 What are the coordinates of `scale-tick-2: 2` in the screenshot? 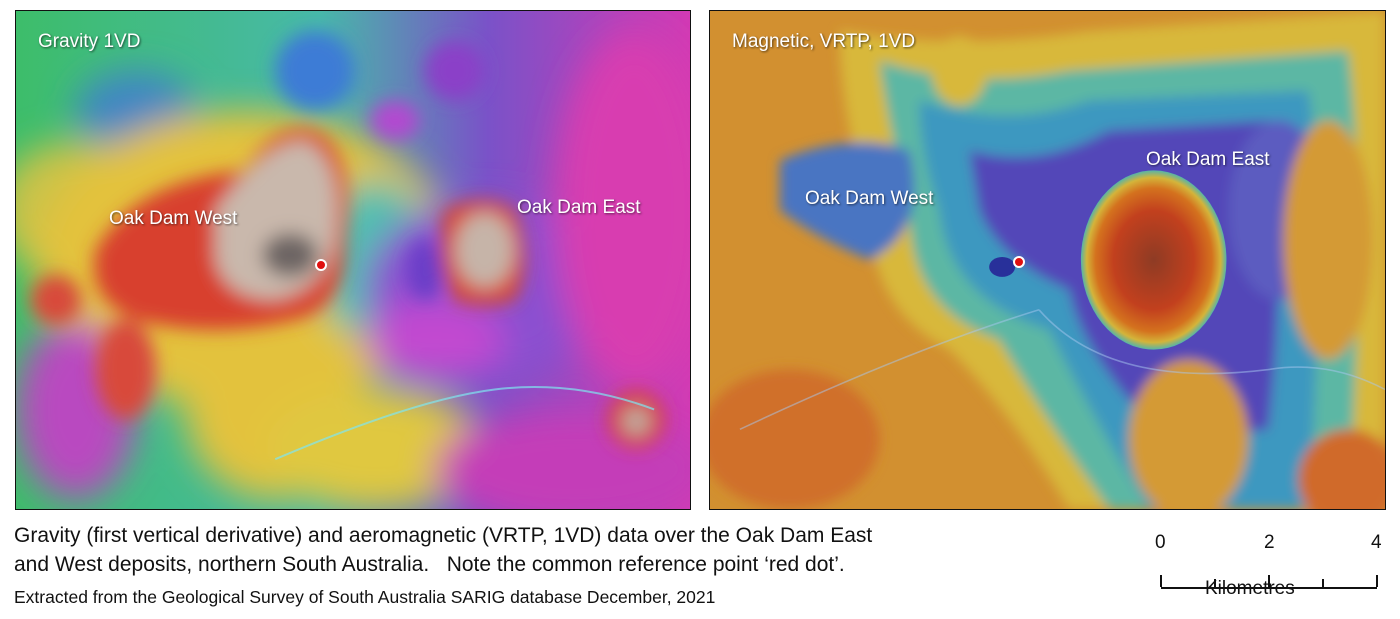 It's located at (1269, 542).